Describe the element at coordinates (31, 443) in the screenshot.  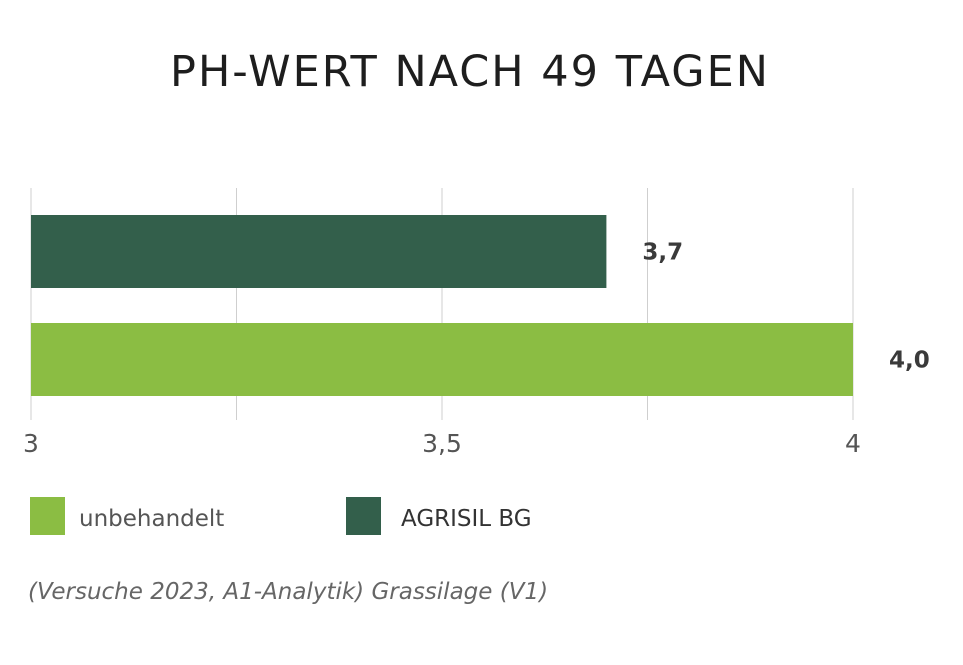
I see `x-tick-label-0: 3` at that location.